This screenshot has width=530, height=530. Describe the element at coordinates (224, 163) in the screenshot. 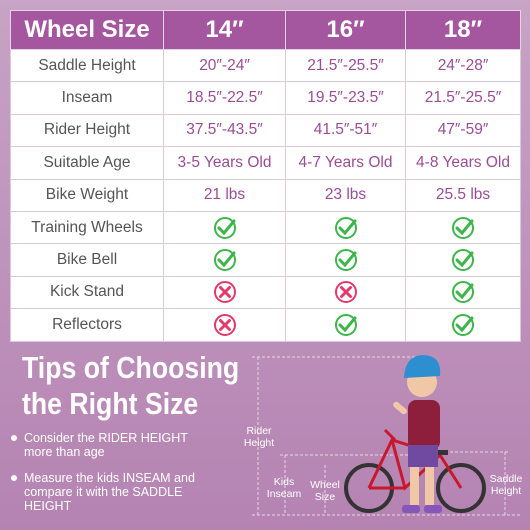

I see `table-cell: 3-5 Years Old` at that location.